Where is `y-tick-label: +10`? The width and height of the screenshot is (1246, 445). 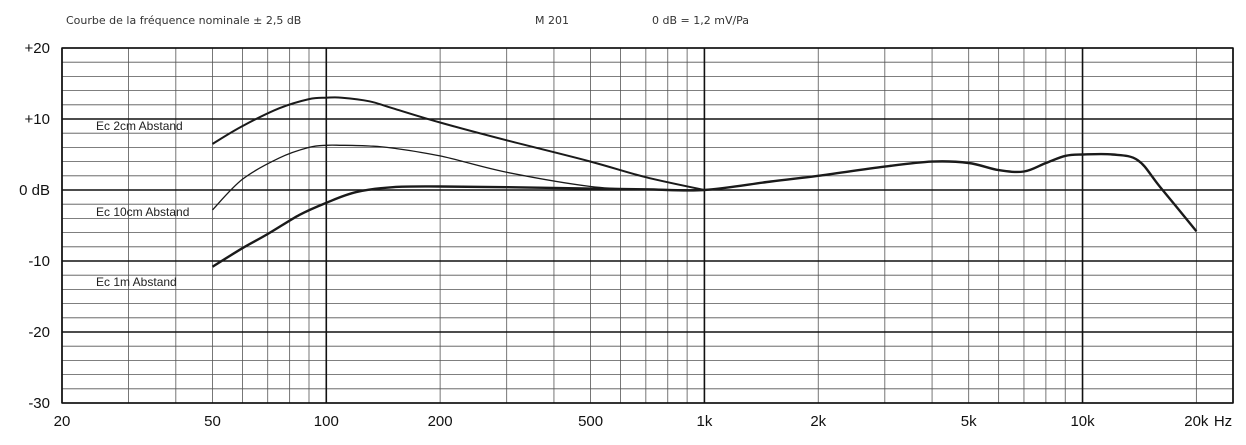 y-tick-label: +10 is located at coordinates (37, 119).